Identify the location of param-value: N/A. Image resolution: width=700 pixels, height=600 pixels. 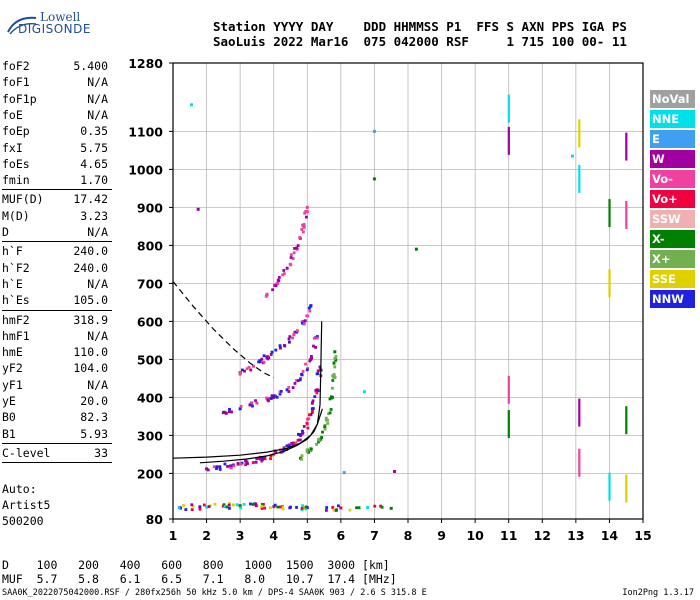
(97, 114).